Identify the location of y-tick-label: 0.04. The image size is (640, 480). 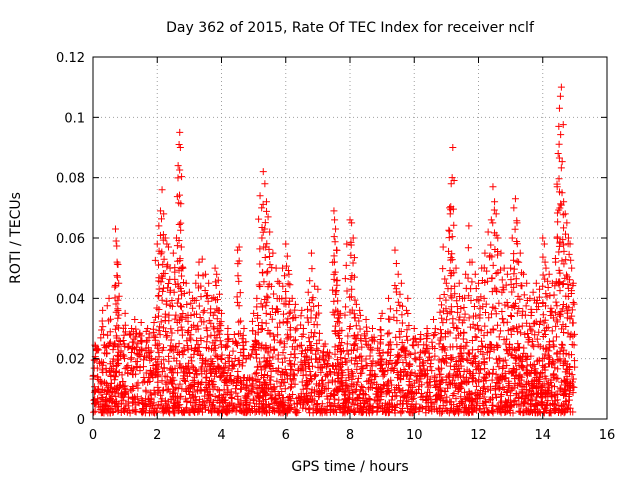
(70, 299).